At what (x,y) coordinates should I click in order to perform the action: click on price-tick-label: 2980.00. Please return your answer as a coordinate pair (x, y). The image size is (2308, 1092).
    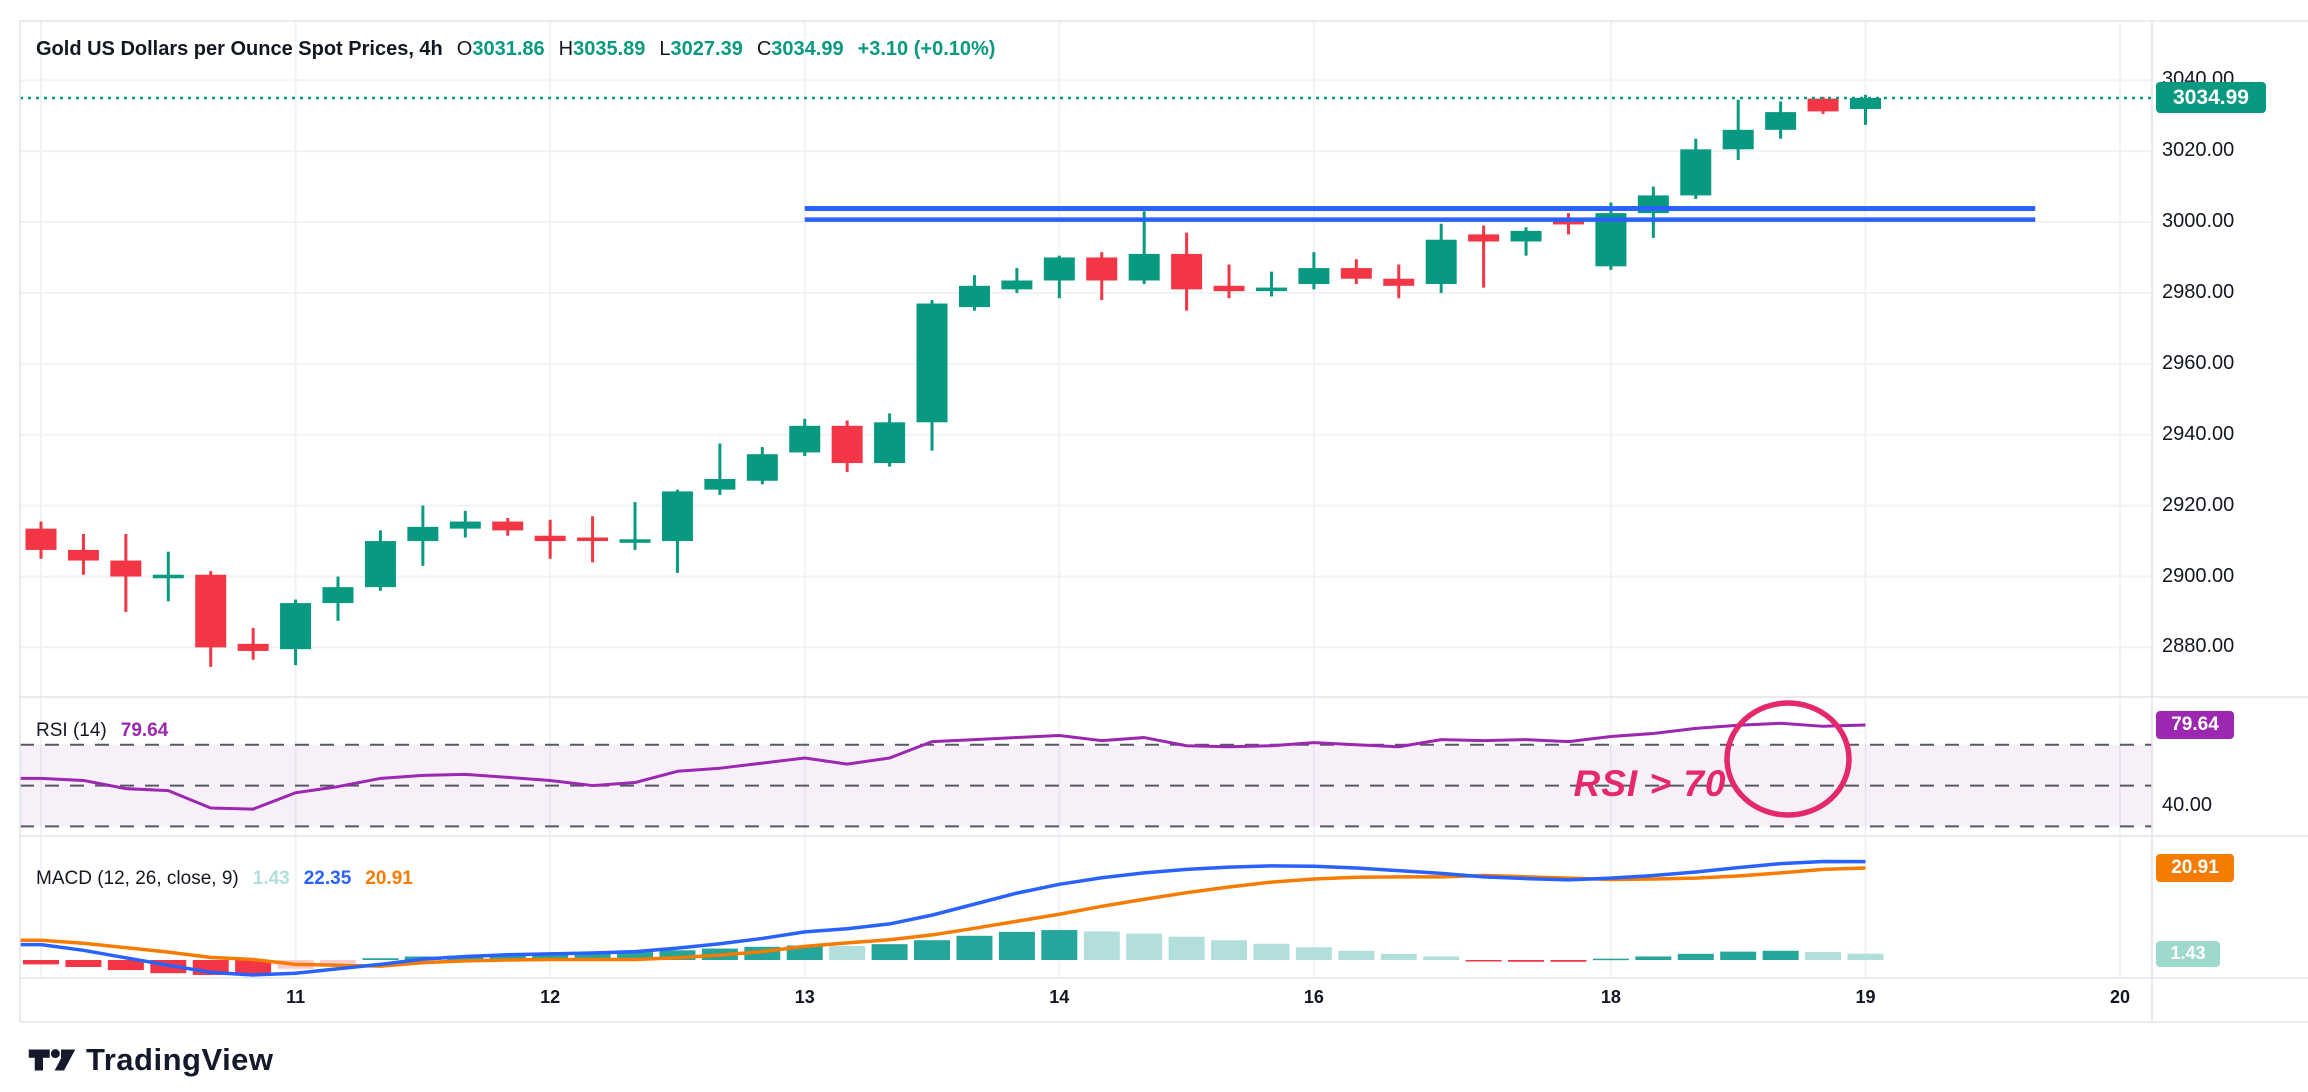
    Looking at the image, I should click on (2198, 291).